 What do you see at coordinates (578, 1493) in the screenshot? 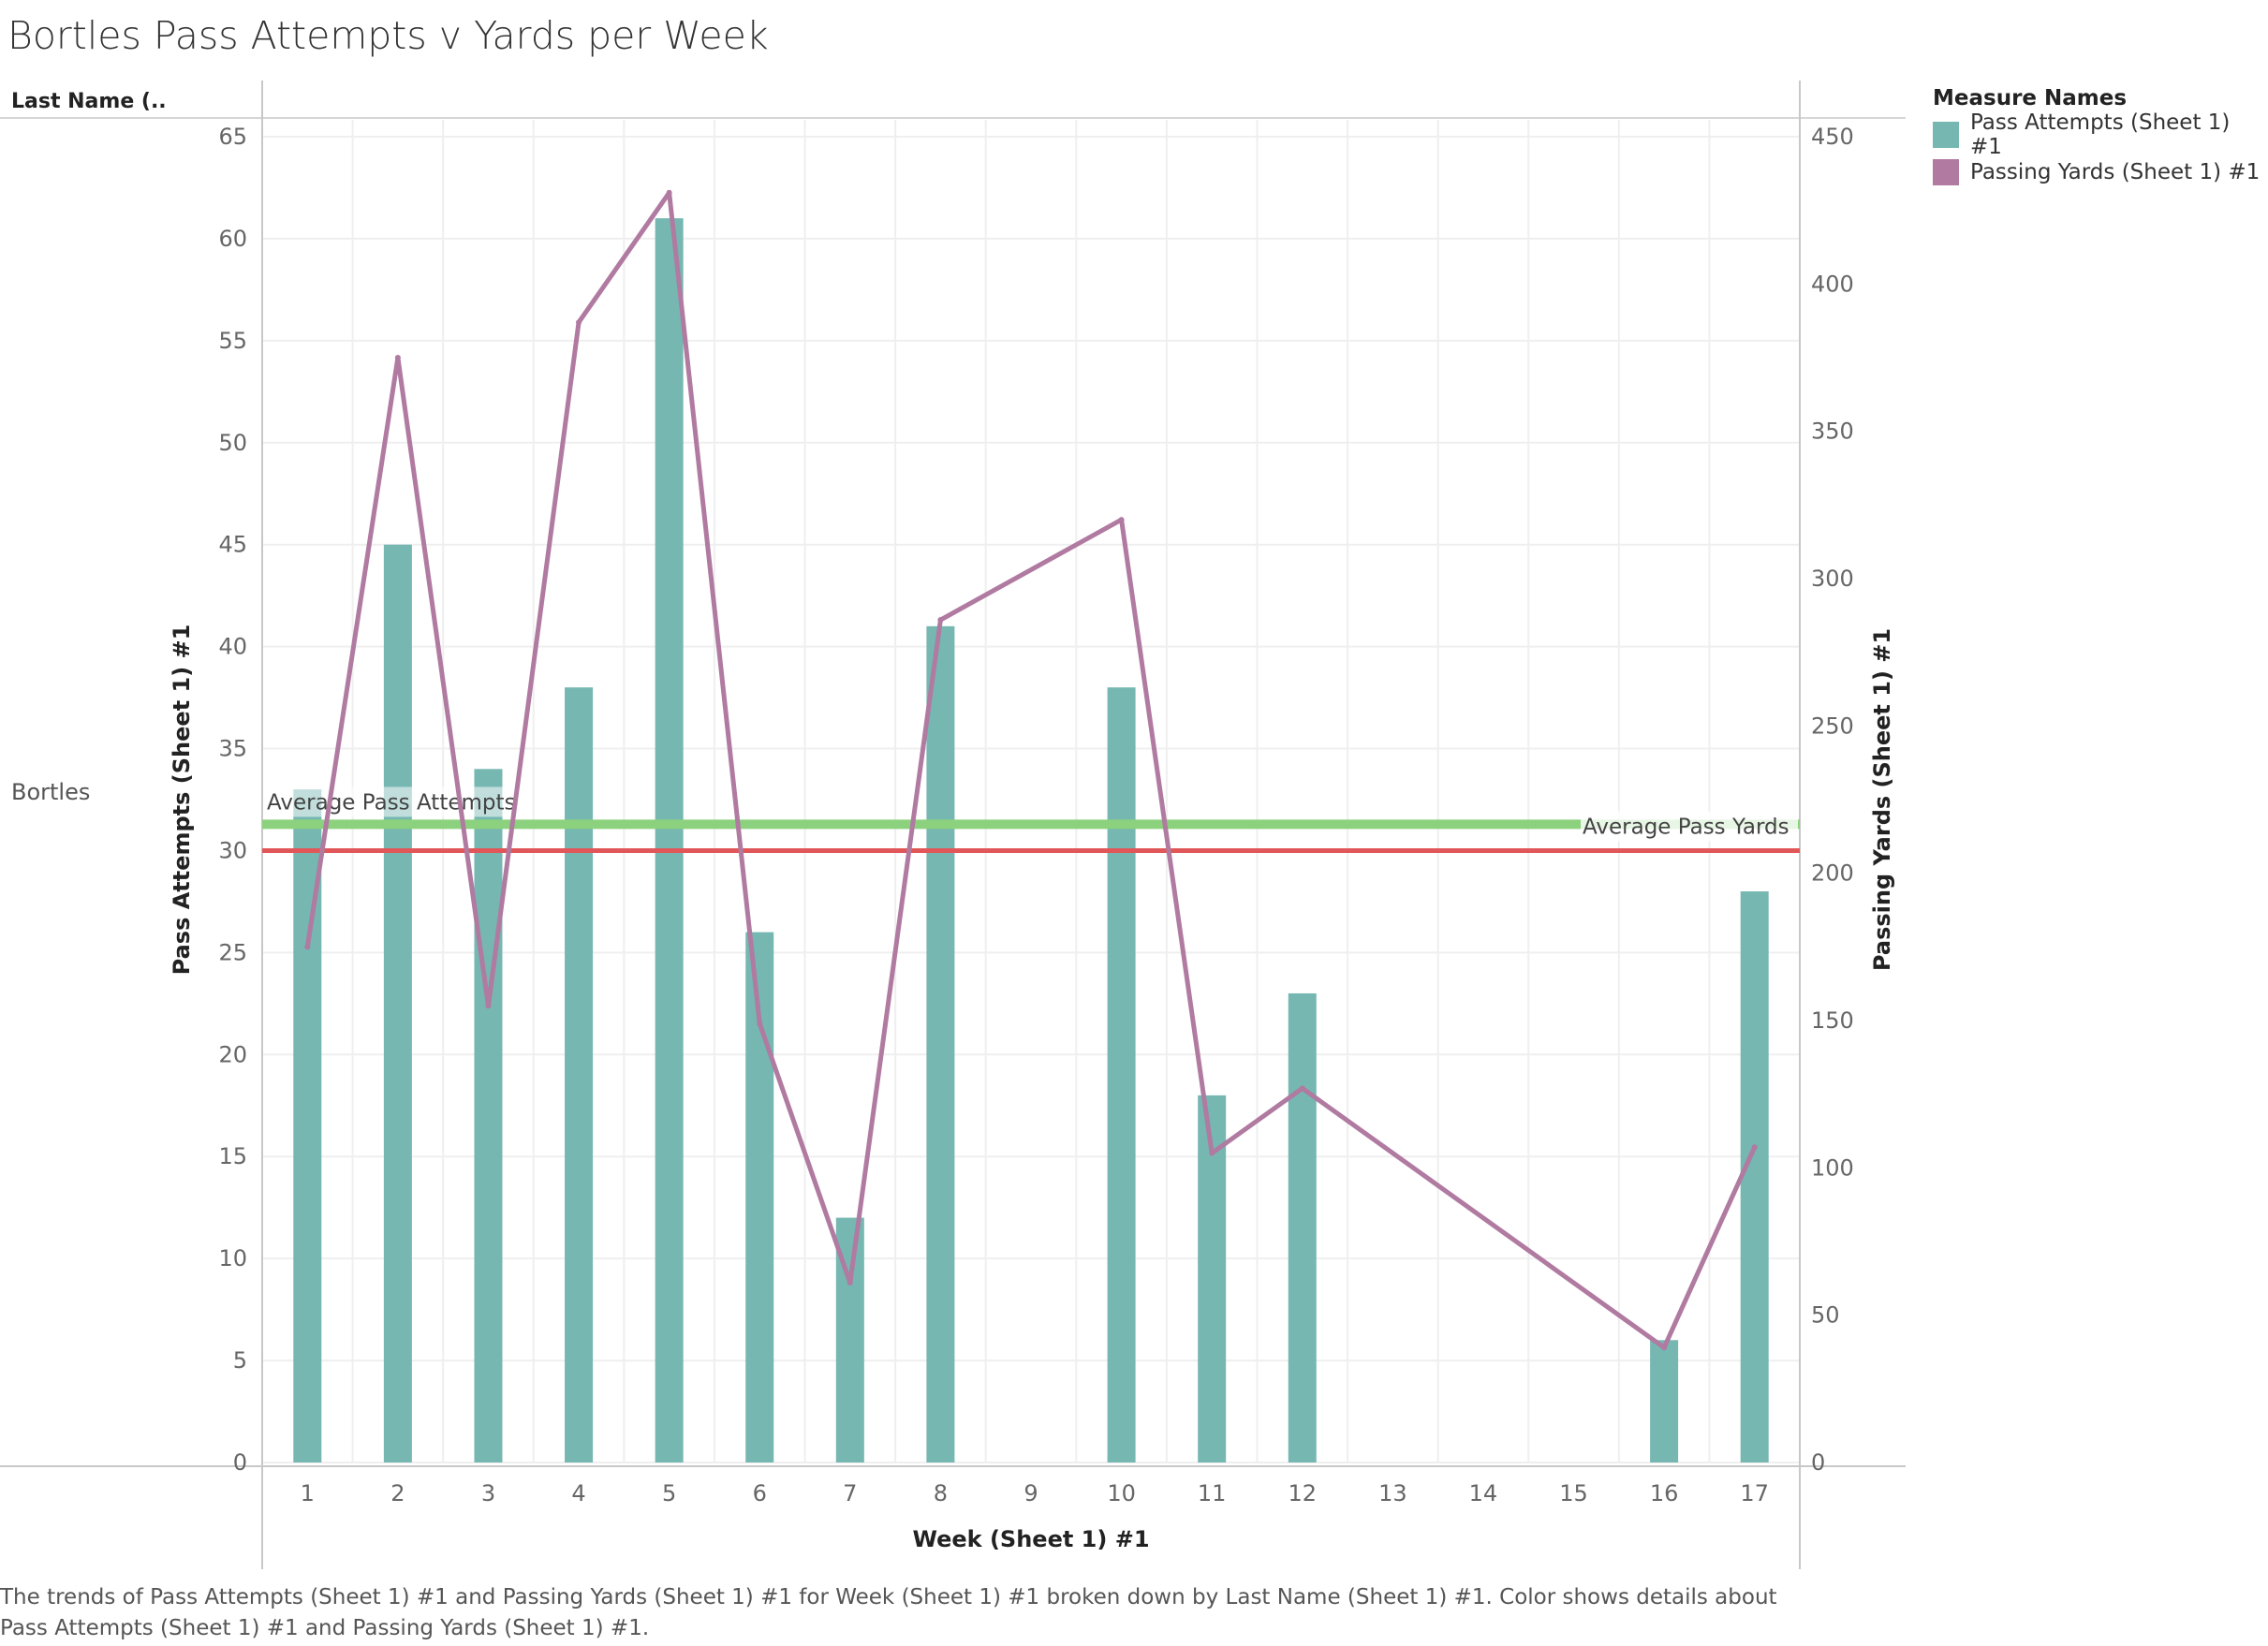
I see `x-tick-label: 4` at bounding box center [578, 1493].